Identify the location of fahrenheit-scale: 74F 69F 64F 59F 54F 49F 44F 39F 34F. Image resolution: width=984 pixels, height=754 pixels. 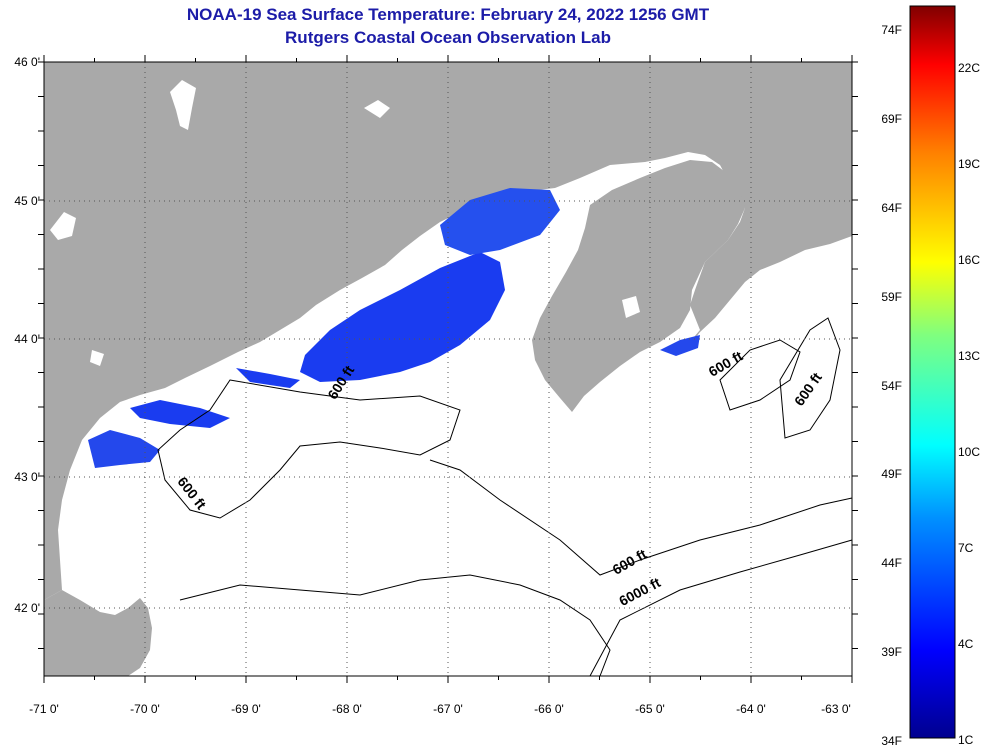
(891, 385).